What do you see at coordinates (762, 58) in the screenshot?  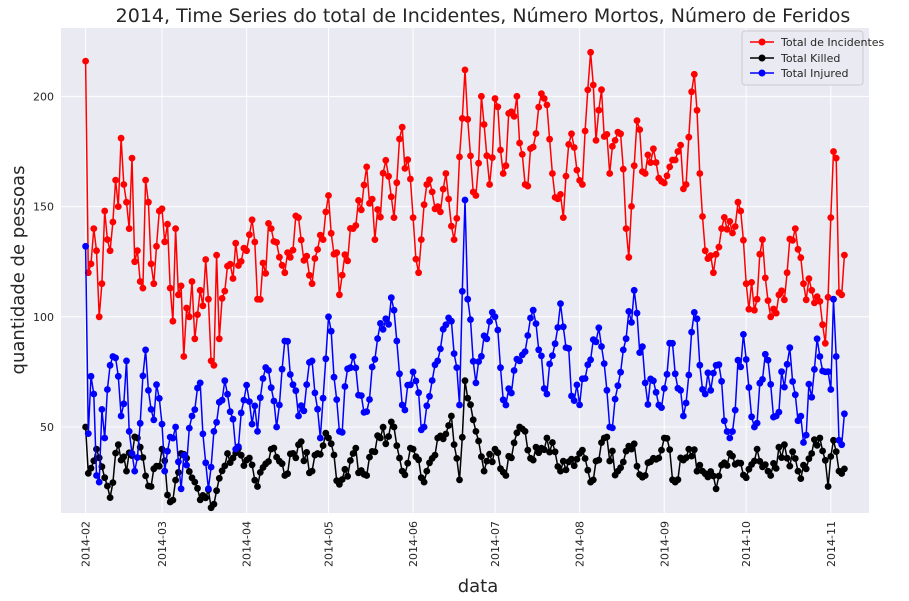 I see `legend-marker-killed` at bounding box center [762, 58].